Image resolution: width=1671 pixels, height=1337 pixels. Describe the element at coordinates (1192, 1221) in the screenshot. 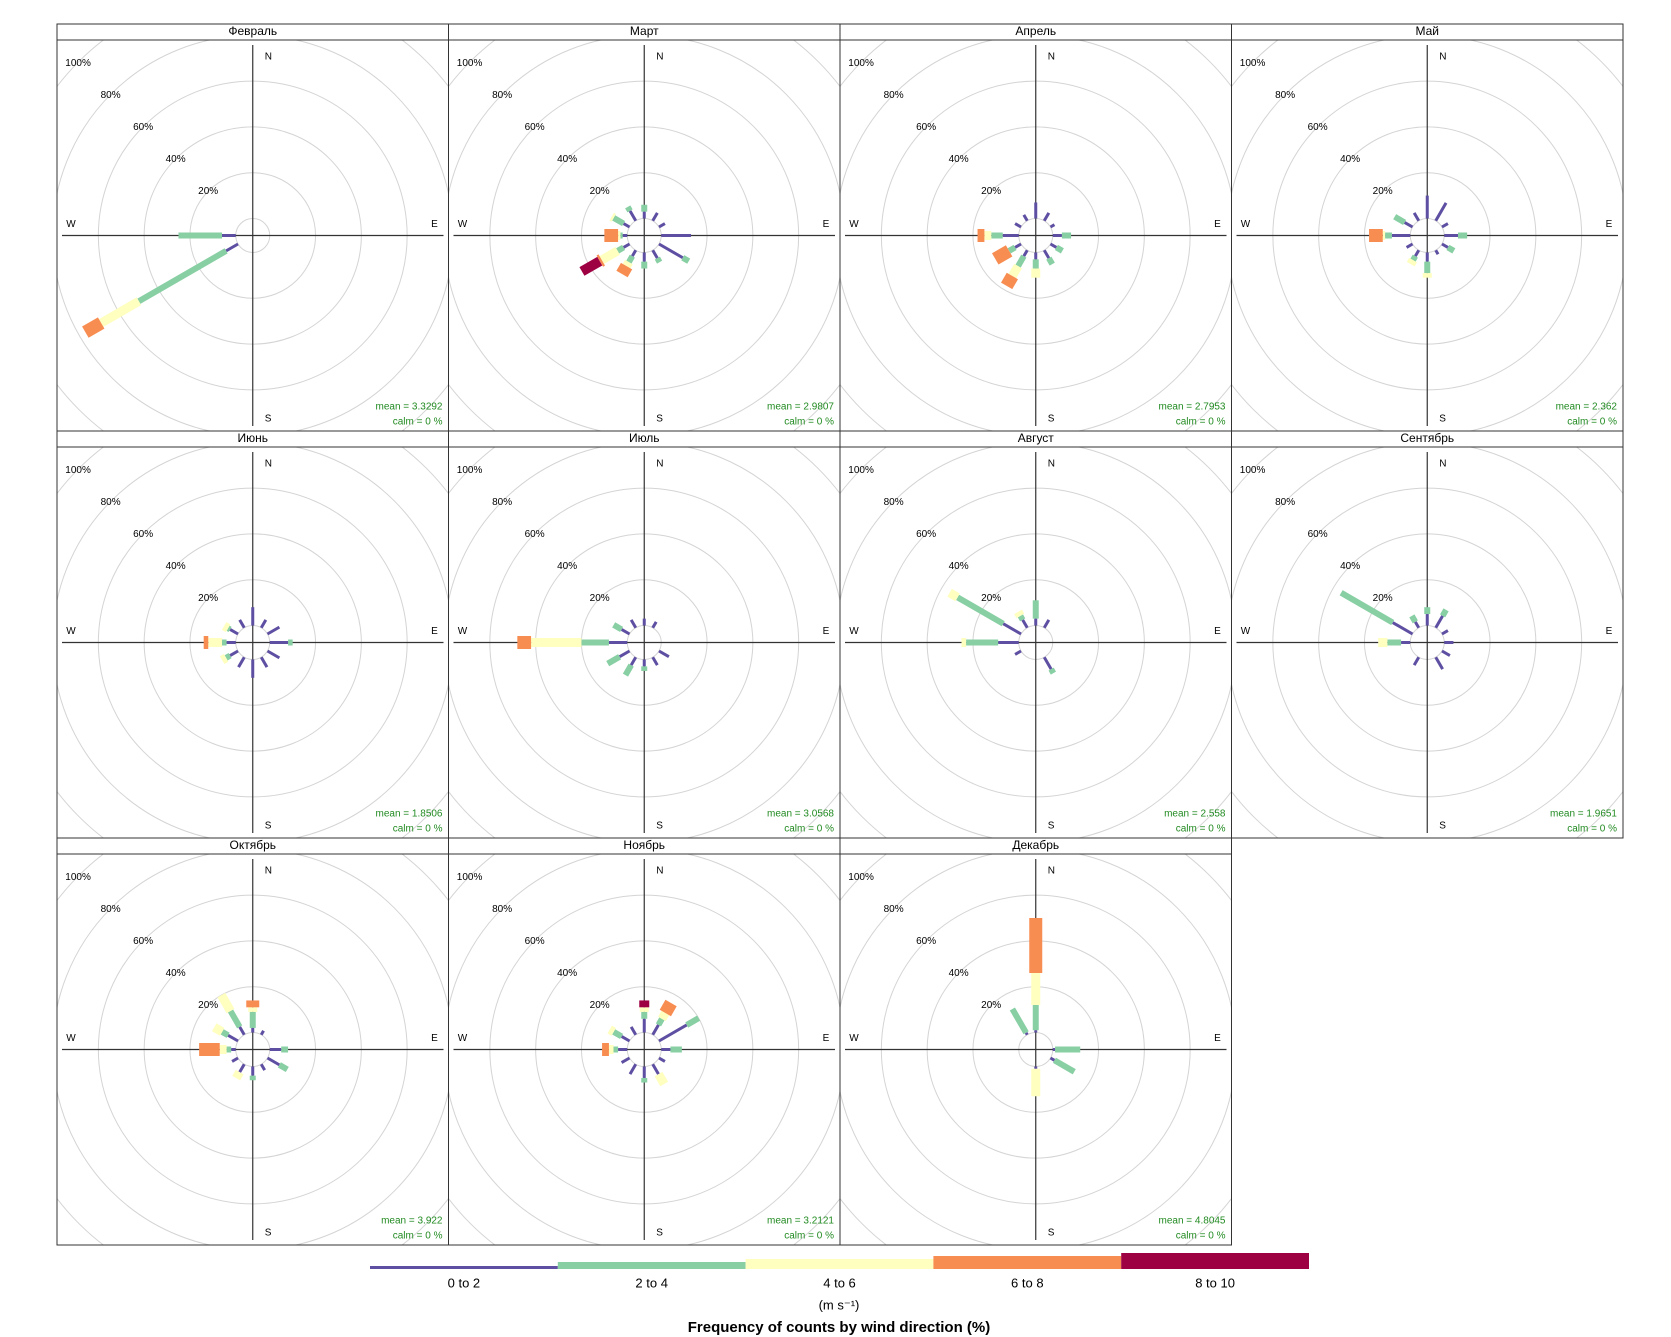

I see `stat-annotation: mean = 4.8045` at that location.